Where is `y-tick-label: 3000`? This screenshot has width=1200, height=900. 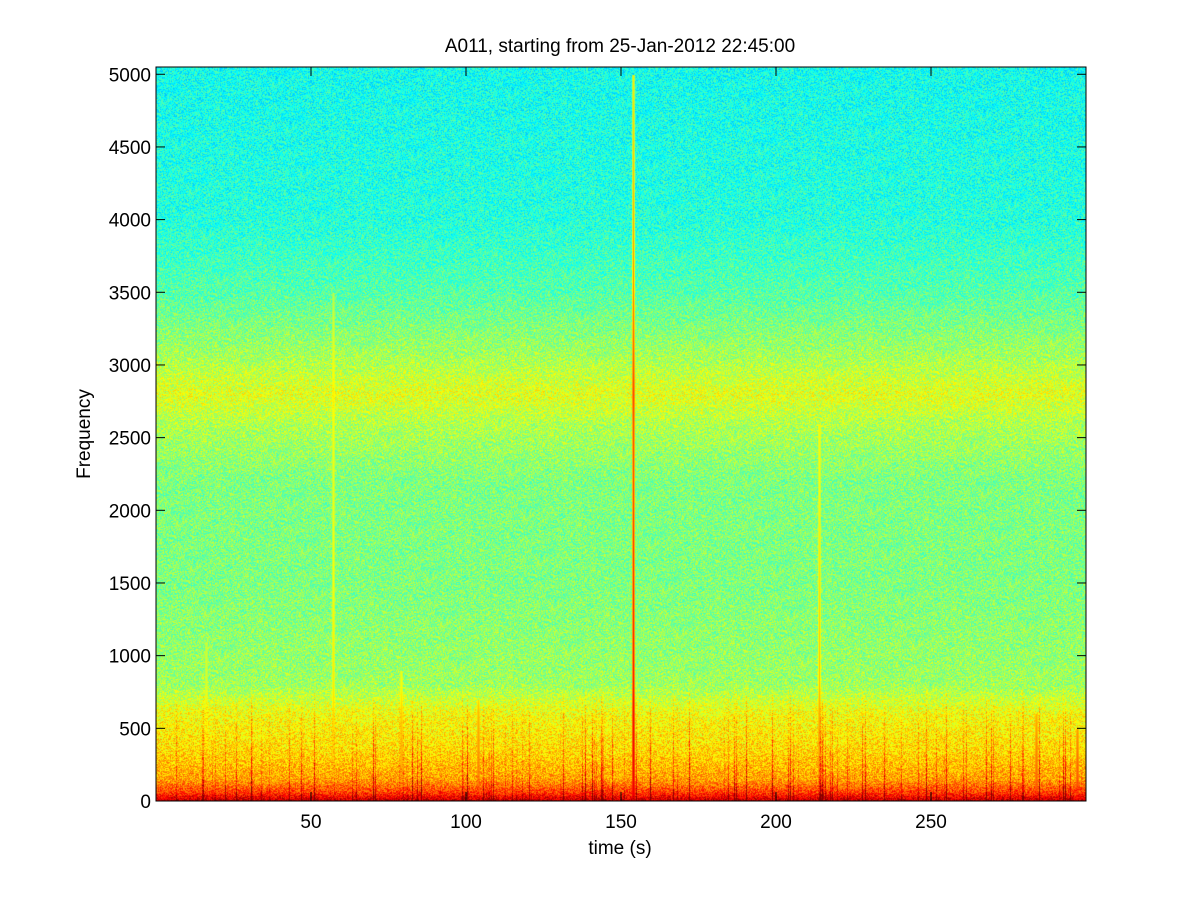 y-tick-label: 3000 is located at coordinates (130, 366).